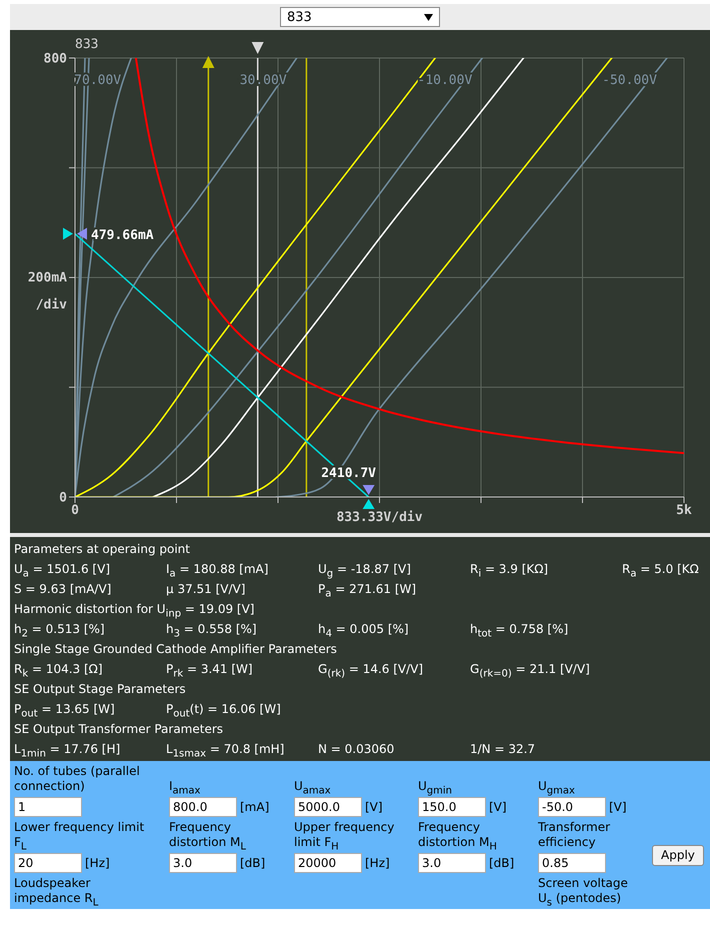 The width and height of the screenshot is (710, 929). What do you see at coordinates (56, 892) in the screenshot?
I see `text: Loudspeaker impedance R$_{L}$` at bounding box center [56, 892].